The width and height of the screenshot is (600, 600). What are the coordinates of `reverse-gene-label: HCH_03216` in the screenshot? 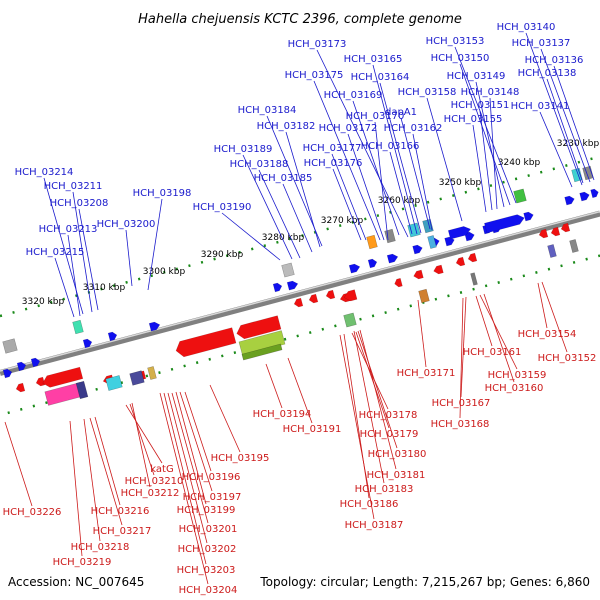 It's located at (120, 511).